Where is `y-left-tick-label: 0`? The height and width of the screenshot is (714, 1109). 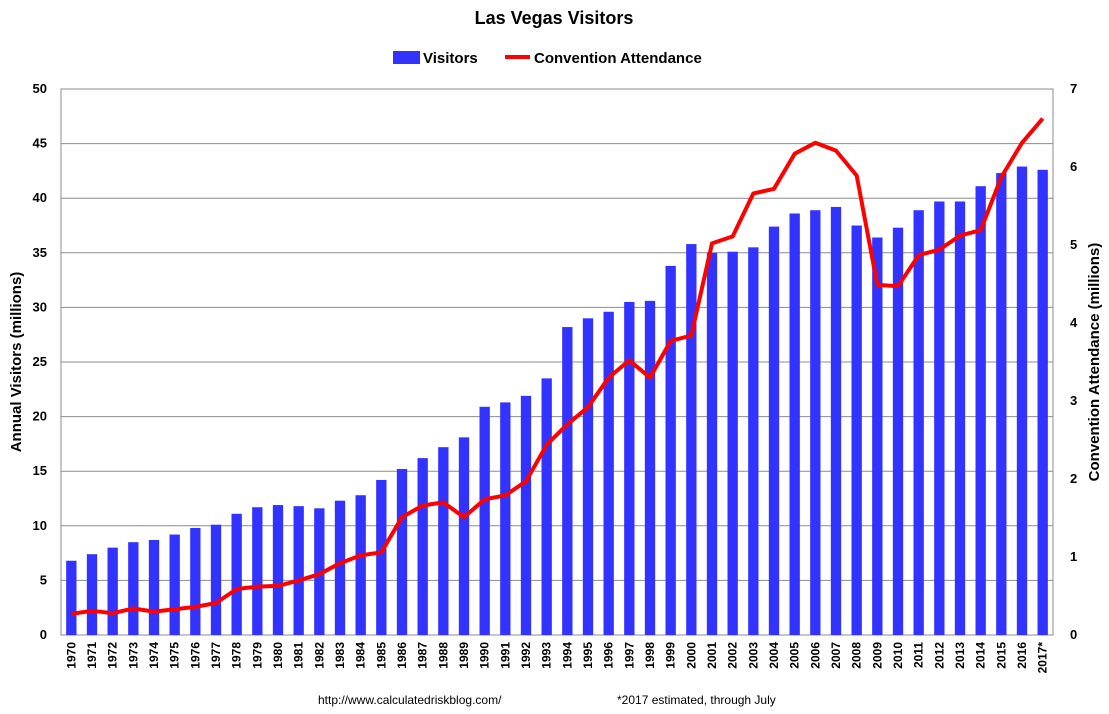 y-left-tick-label: 0 is located at coordinates (43, 634).